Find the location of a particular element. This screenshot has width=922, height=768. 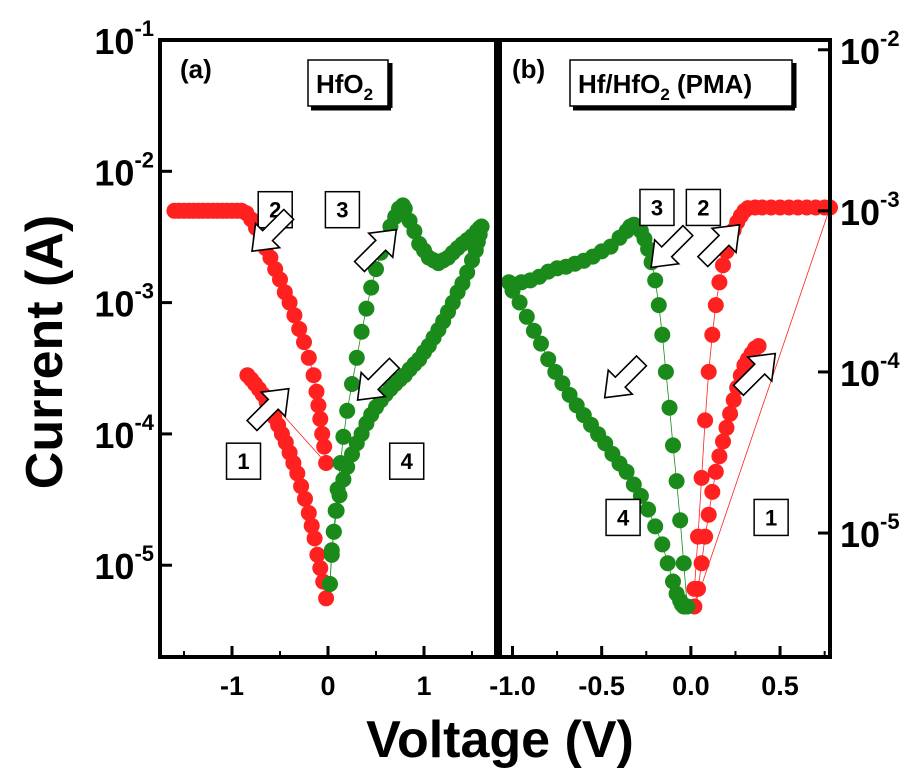

panel-b-sweep-arrows is located at coordinates (690, 311).